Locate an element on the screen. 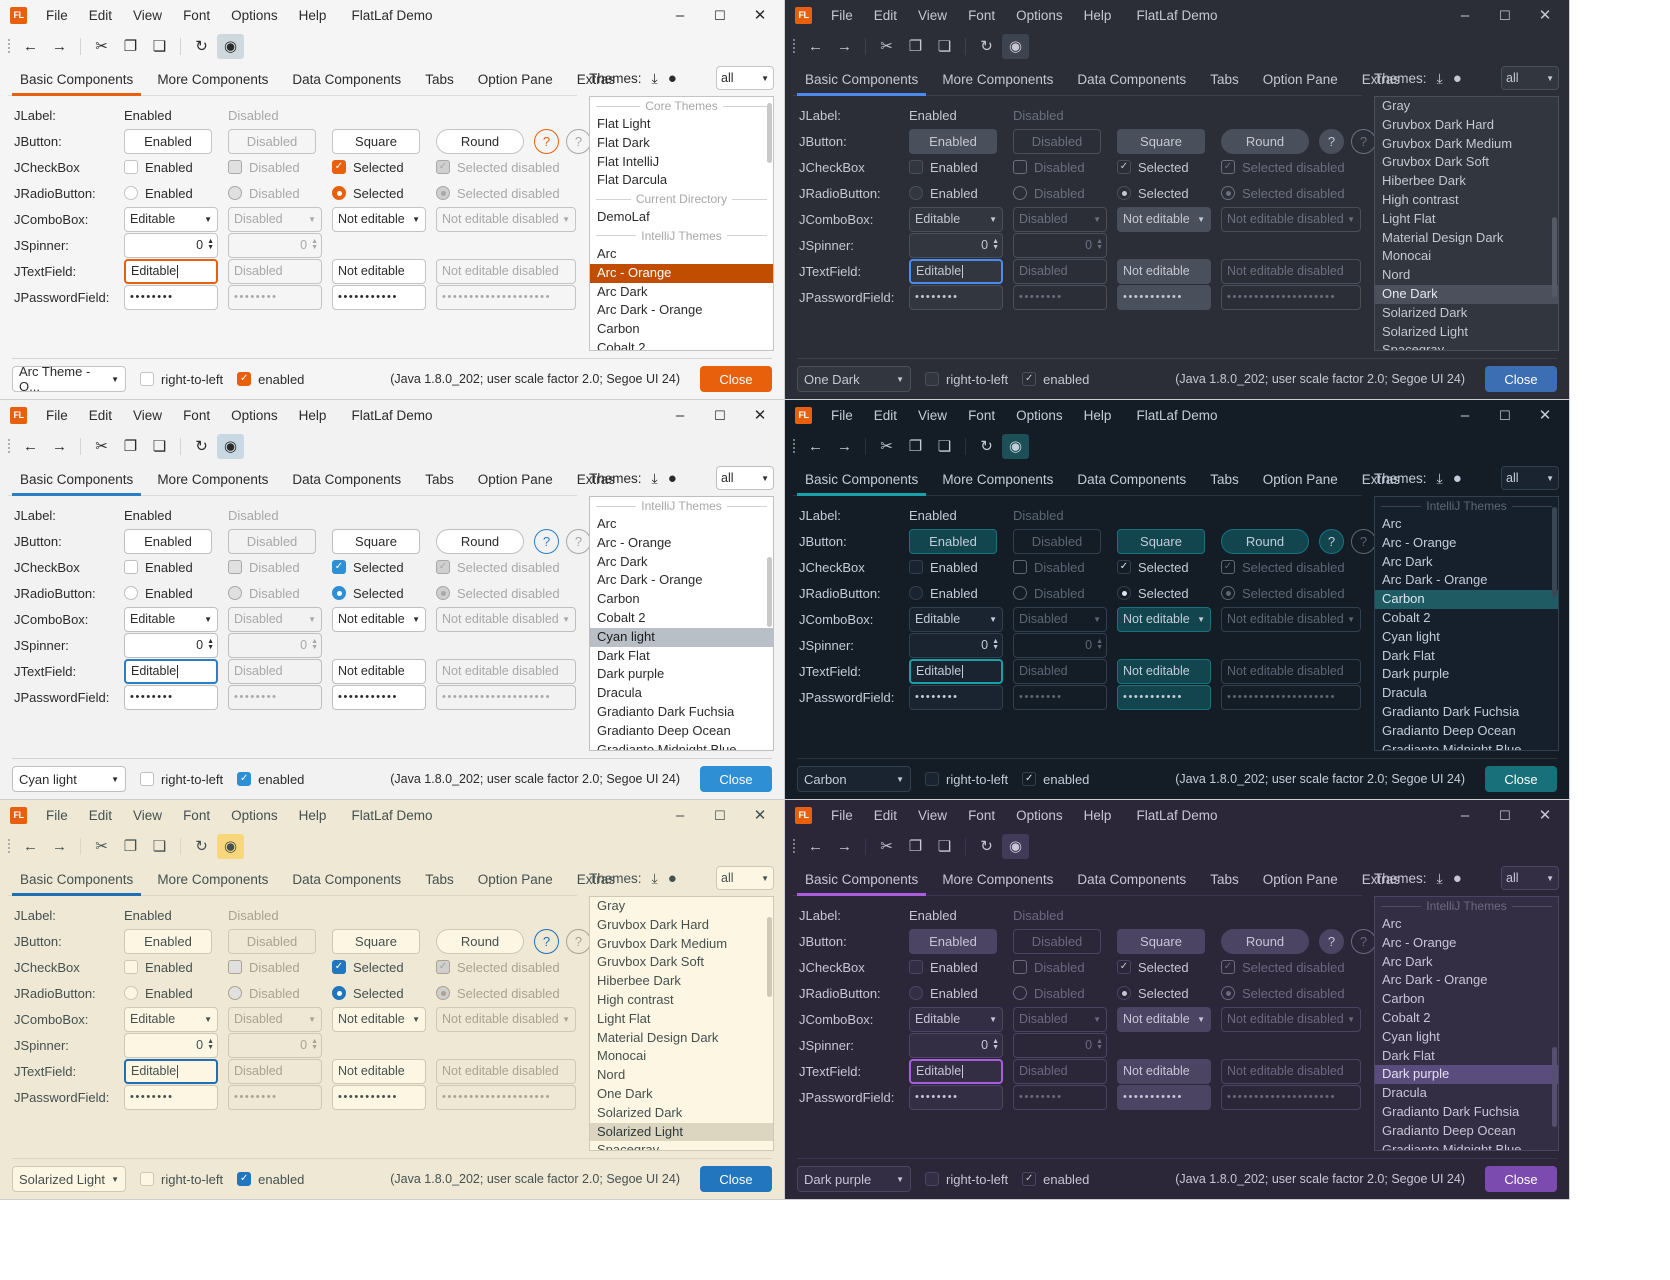 This screenshot has height=1280, width=1670. menu-item-view: View is located at coordinates (933, 415).